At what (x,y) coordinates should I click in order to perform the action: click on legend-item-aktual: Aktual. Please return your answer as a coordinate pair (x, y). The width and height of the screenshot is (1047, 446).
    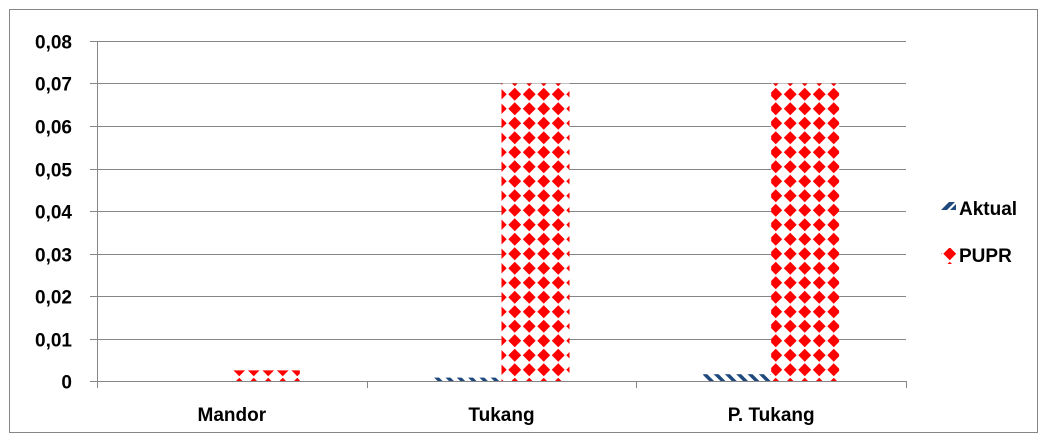
    Looking at the image, I should click on (979, 209).